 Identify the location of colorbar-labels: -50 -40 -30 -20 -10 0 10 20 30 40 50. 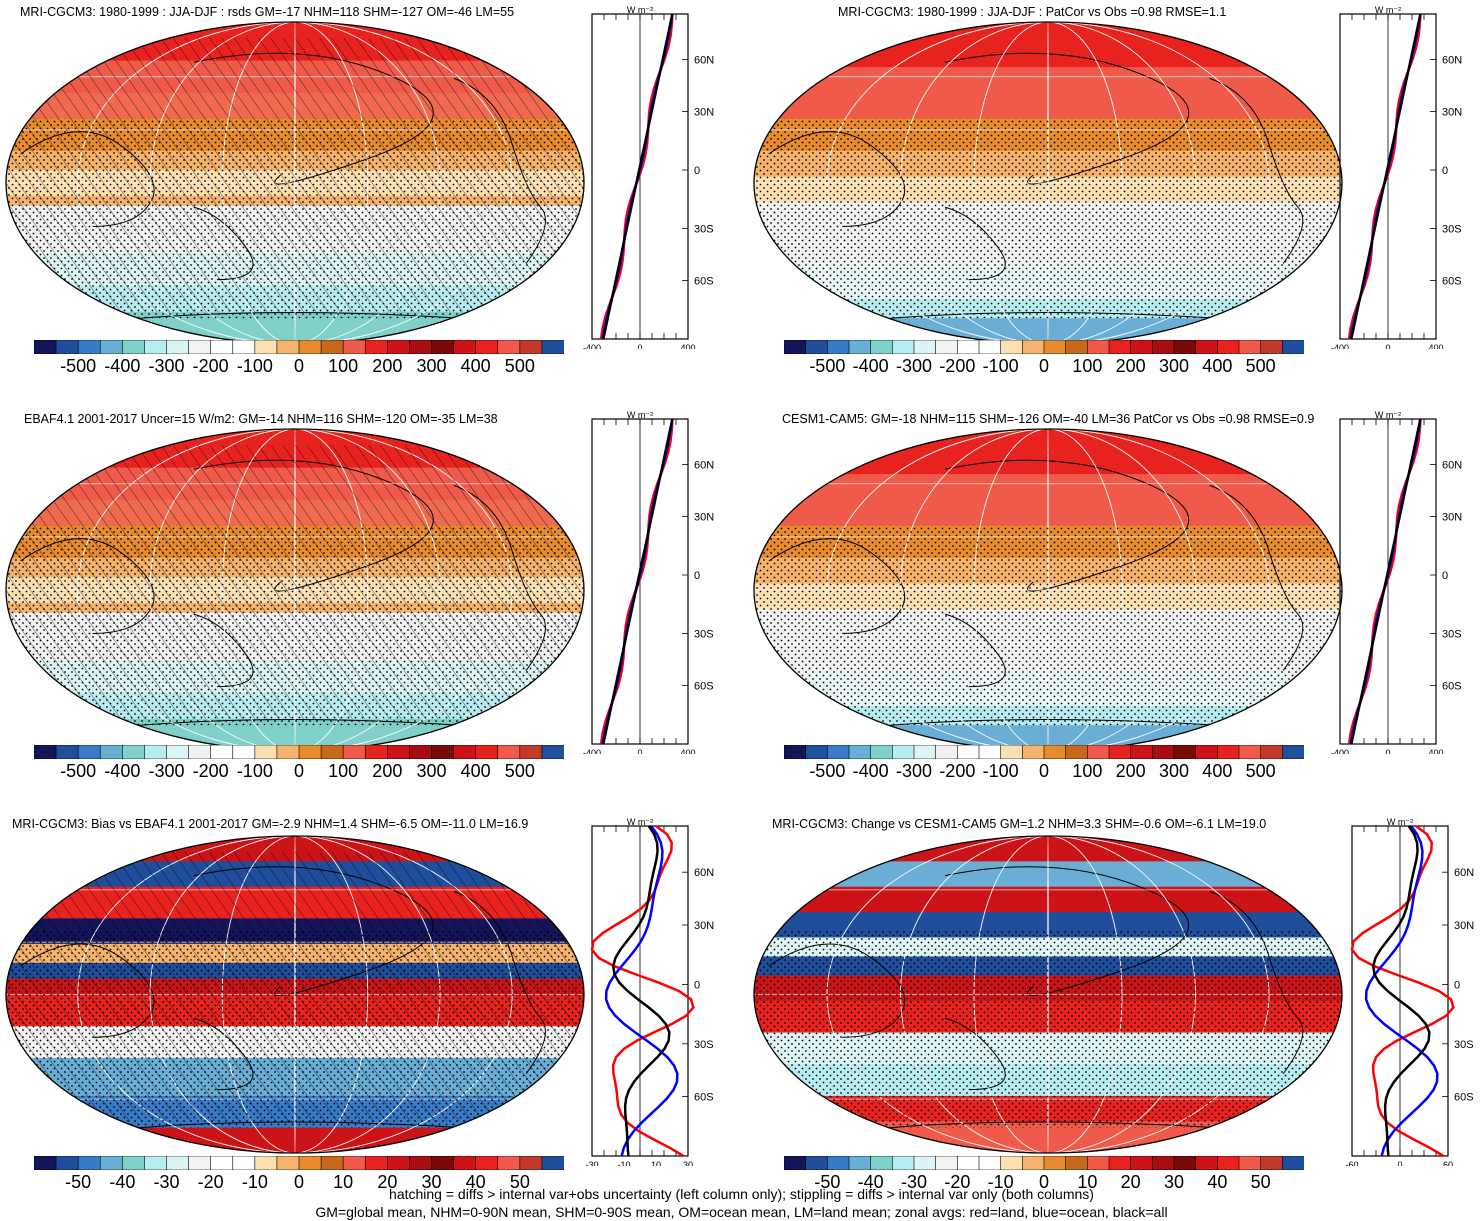
(1044, 1183).